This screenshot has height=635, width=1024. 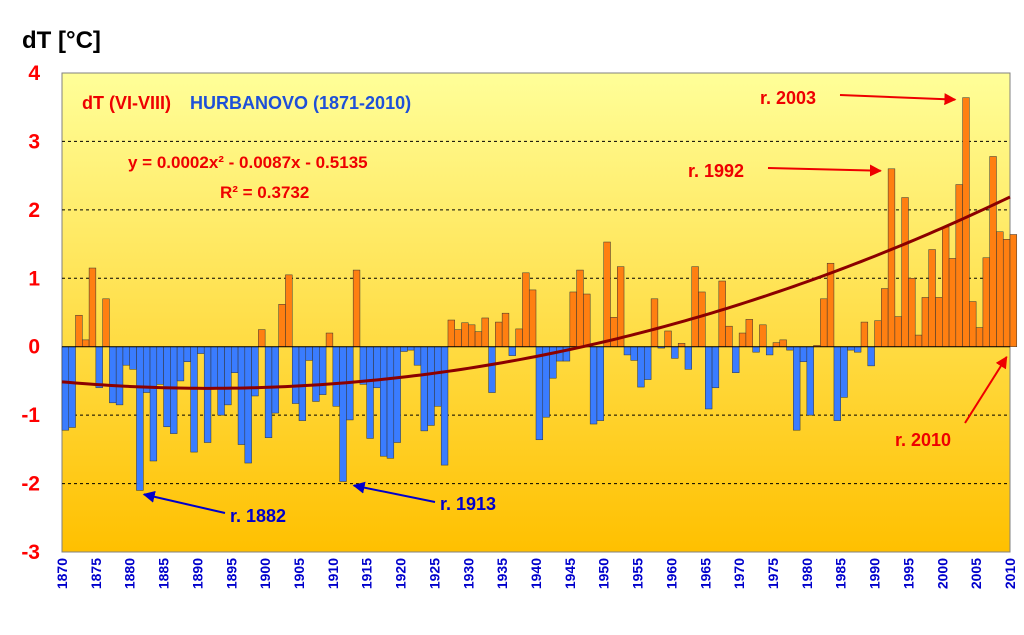 I want to click on bar-2009, so click(x=1000, y=289).